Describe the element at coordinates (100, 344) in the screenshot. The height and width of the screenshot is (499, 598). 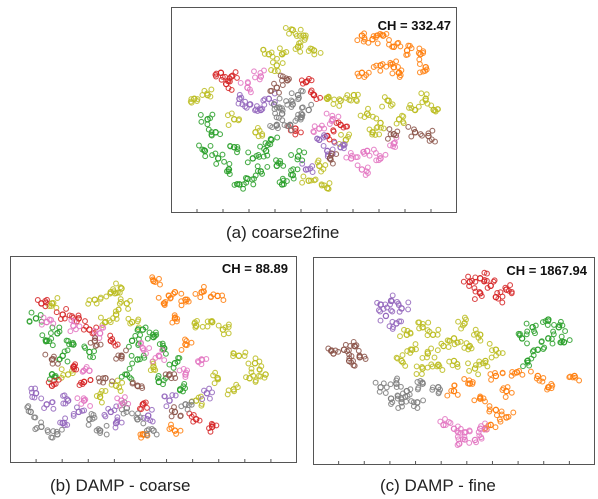
I see `scatter-point-b-brown` at that location.